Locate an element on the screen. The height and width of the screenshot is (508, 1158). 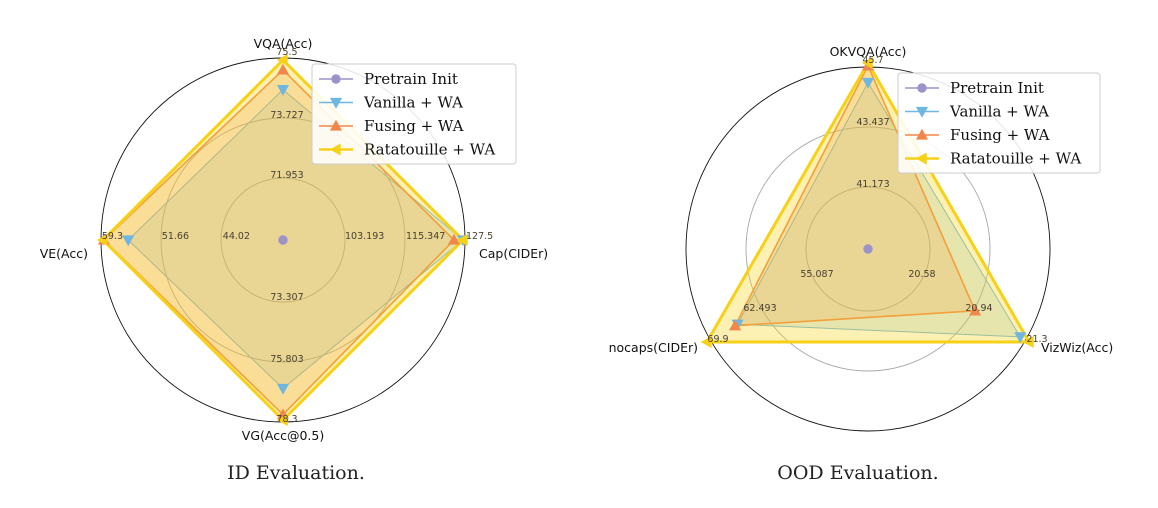
ood-tick-axis0-2: 45.7 is located at coordinates (872, 60).